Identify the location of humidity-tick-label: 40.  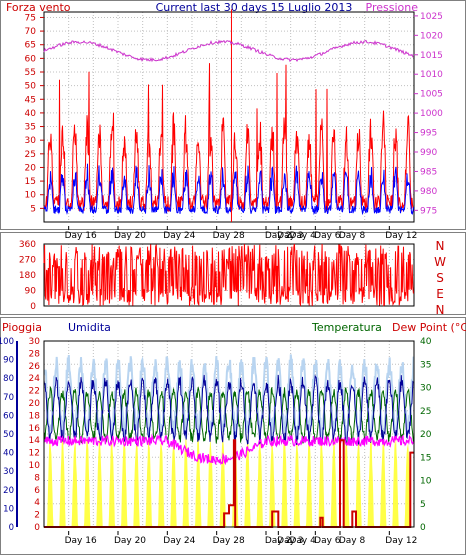
(8, 454).